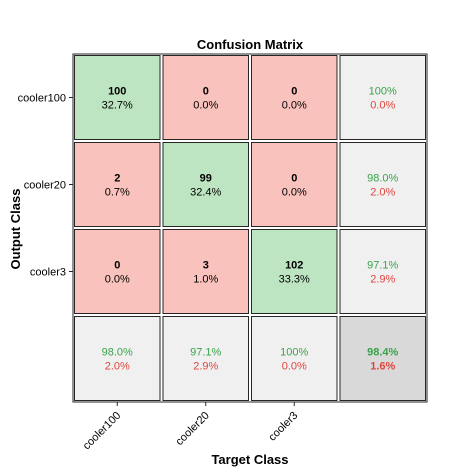  What do you see at coordinates (250, 44) in the screenshot?
I see `chart-title: Confusion Matrix` at bounding box center [250, 44].